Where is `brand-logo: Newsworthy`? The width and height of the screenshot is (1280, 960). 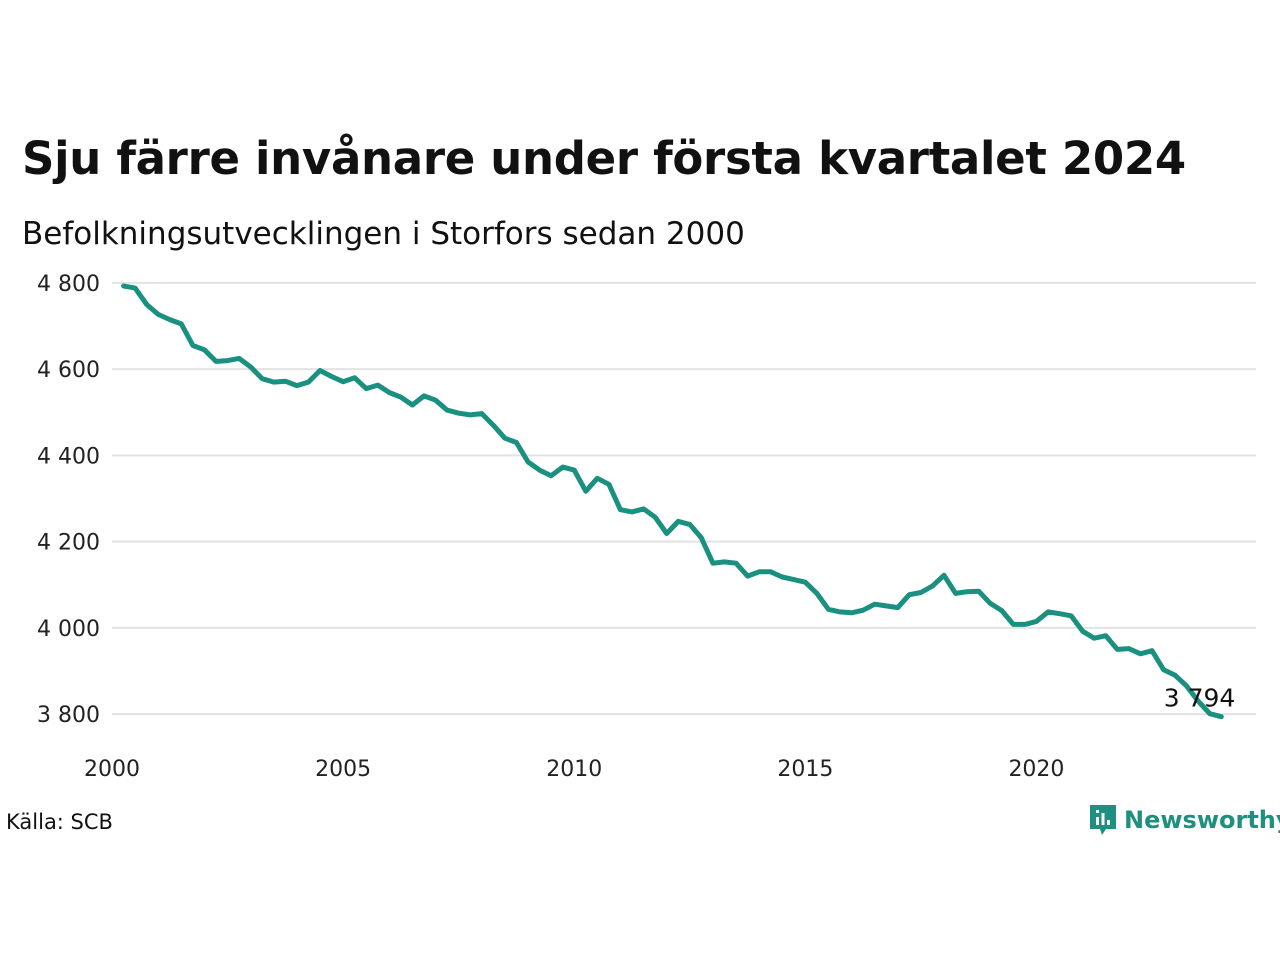 brand-logo: Newsworthy is located at coordinates (1184, 820).